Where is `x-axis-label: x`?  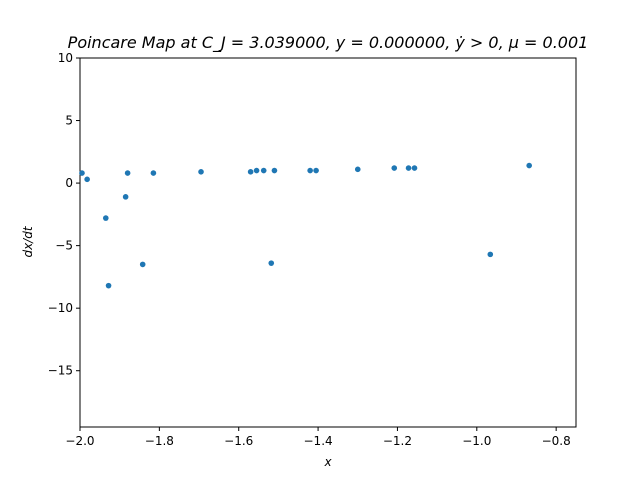
x-axis-label: x is located at coordinates (327, 462).